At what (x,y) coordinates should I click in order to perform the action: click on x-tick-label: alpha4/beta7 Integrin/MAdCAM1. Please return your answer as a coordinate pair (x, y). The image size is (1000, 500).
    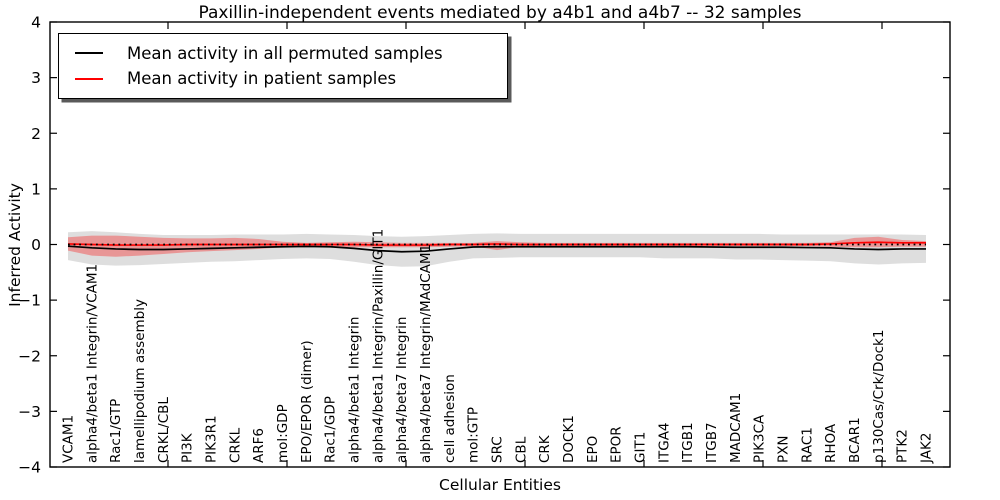
    Looking at the image, I should click on (426, 353).